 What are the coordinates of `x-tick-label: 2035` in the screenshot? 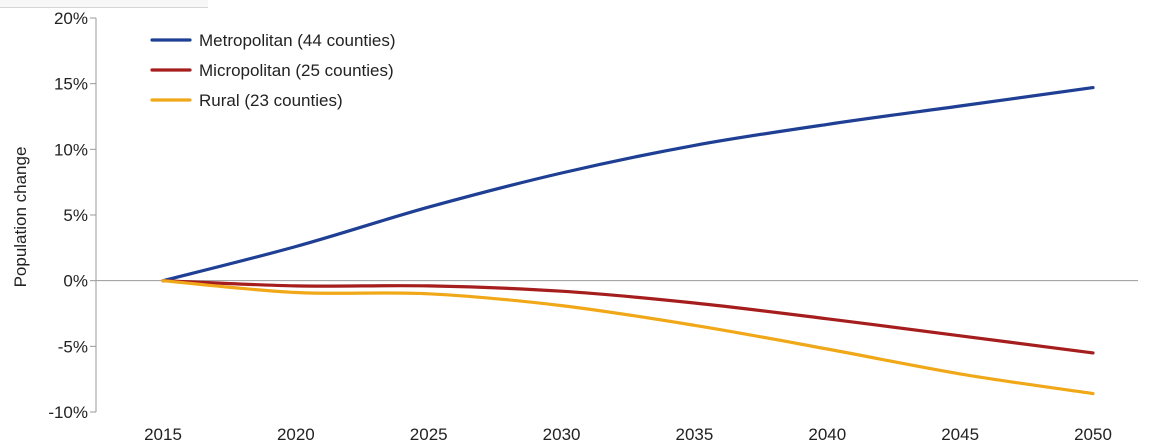 It's located at (695, 434).